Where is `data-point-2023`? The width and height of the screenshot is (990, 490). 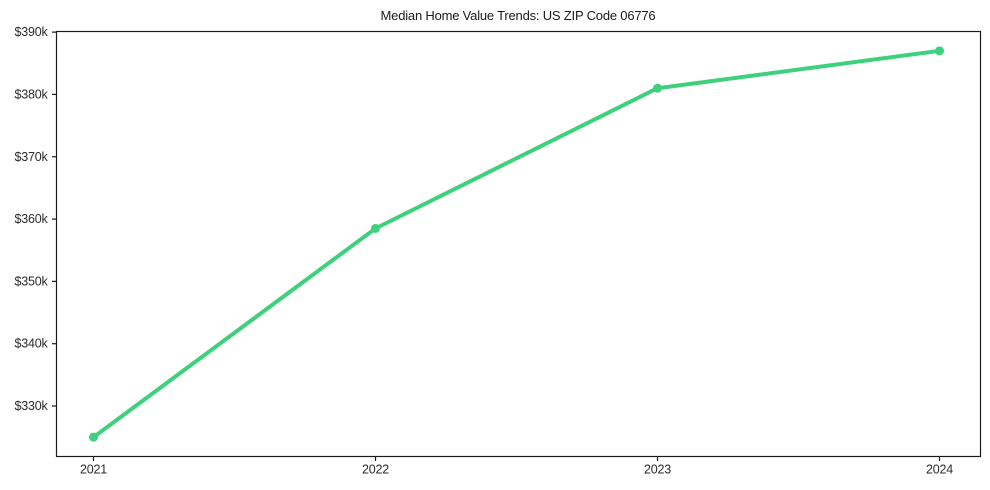
data-point-2023 is located at coordinates (657, 88).